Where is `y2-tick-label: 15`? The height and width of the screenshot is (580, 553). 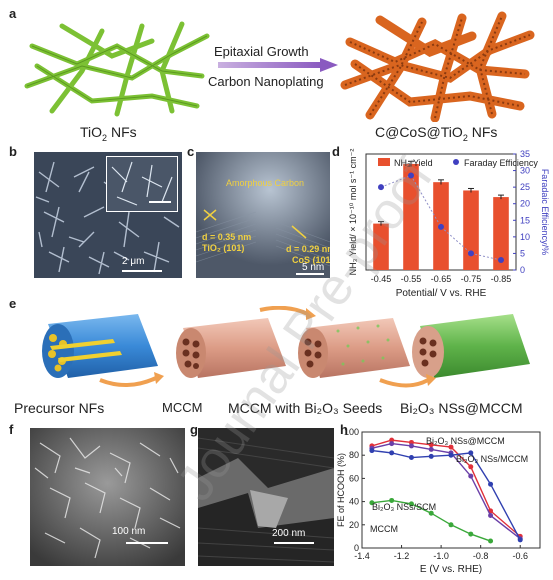 y2-tick-label: 15 is located at coordinates (525, 220).